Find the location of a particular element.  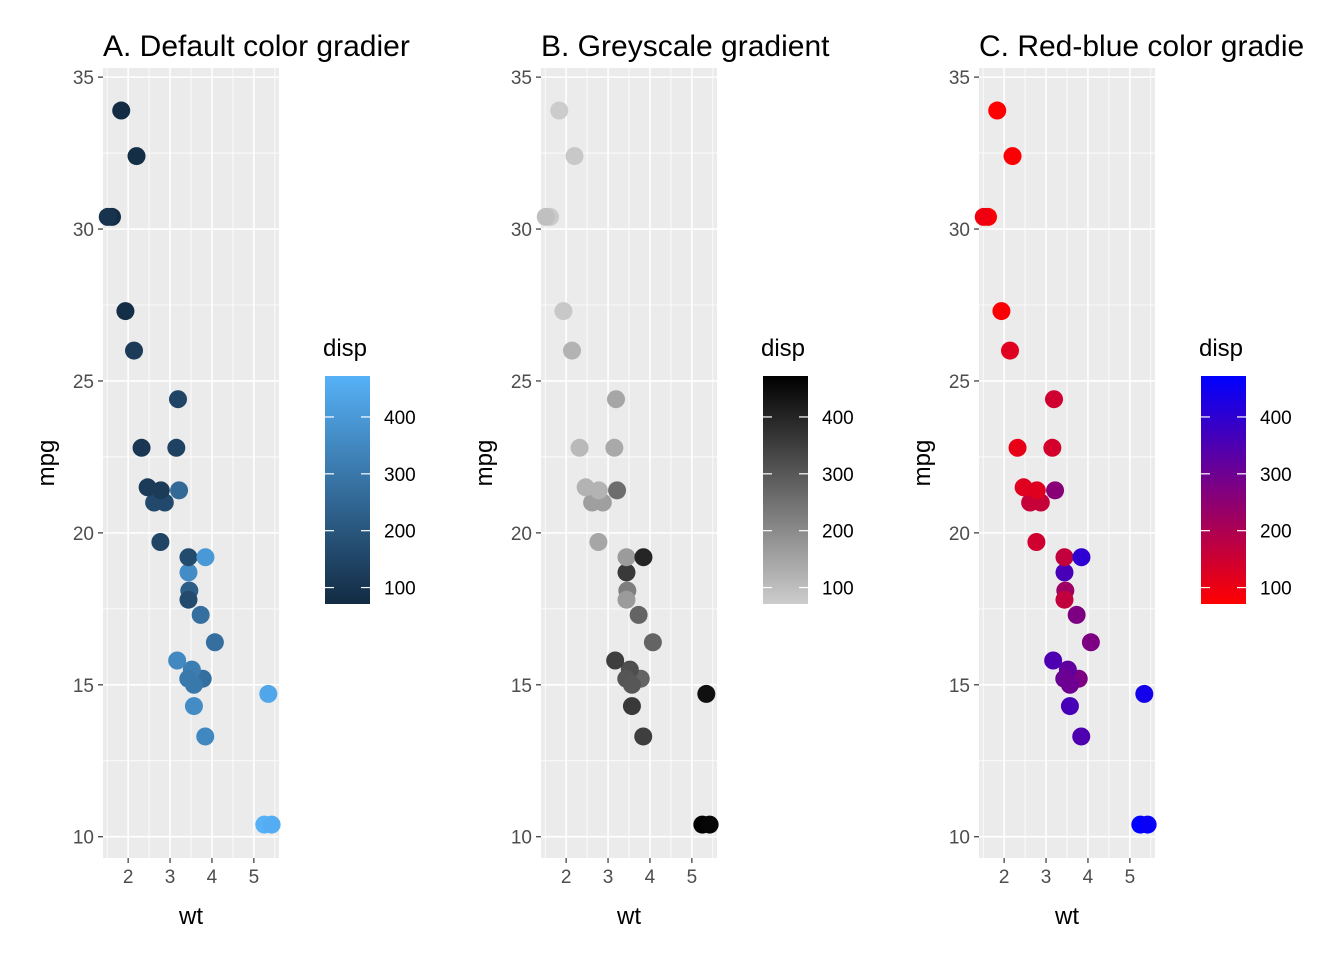

chart-title: C. Red-blue color gradie is located at coordinates (1141, 46).